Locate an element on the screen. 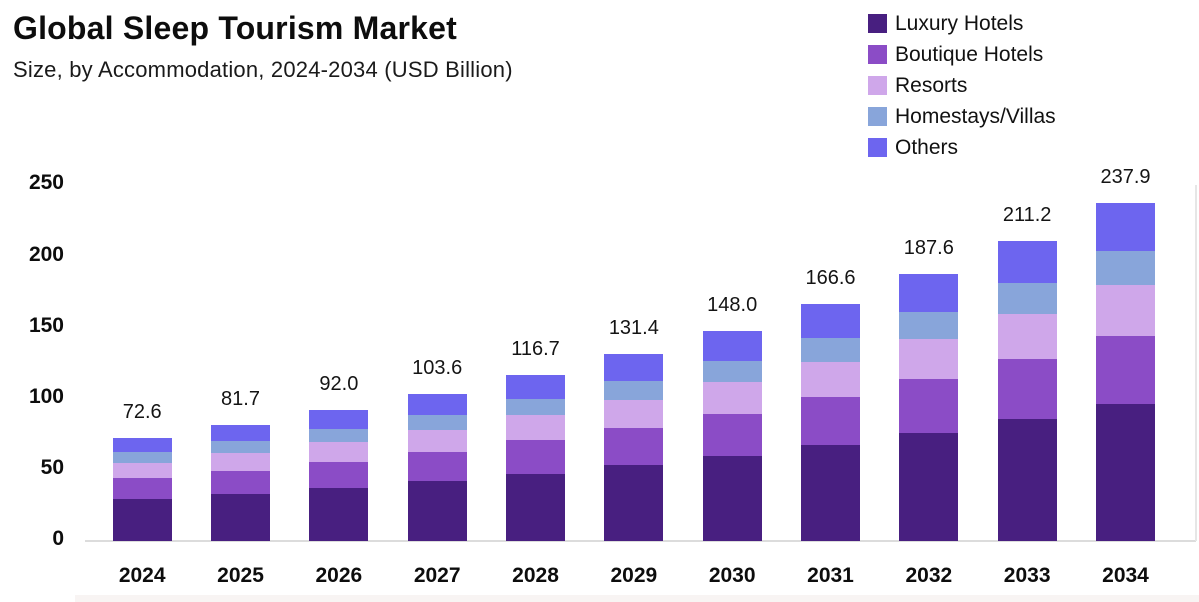 The height and width of the screenshot is (602, 1199). bar-2029 is located at coordinates (634, 447).